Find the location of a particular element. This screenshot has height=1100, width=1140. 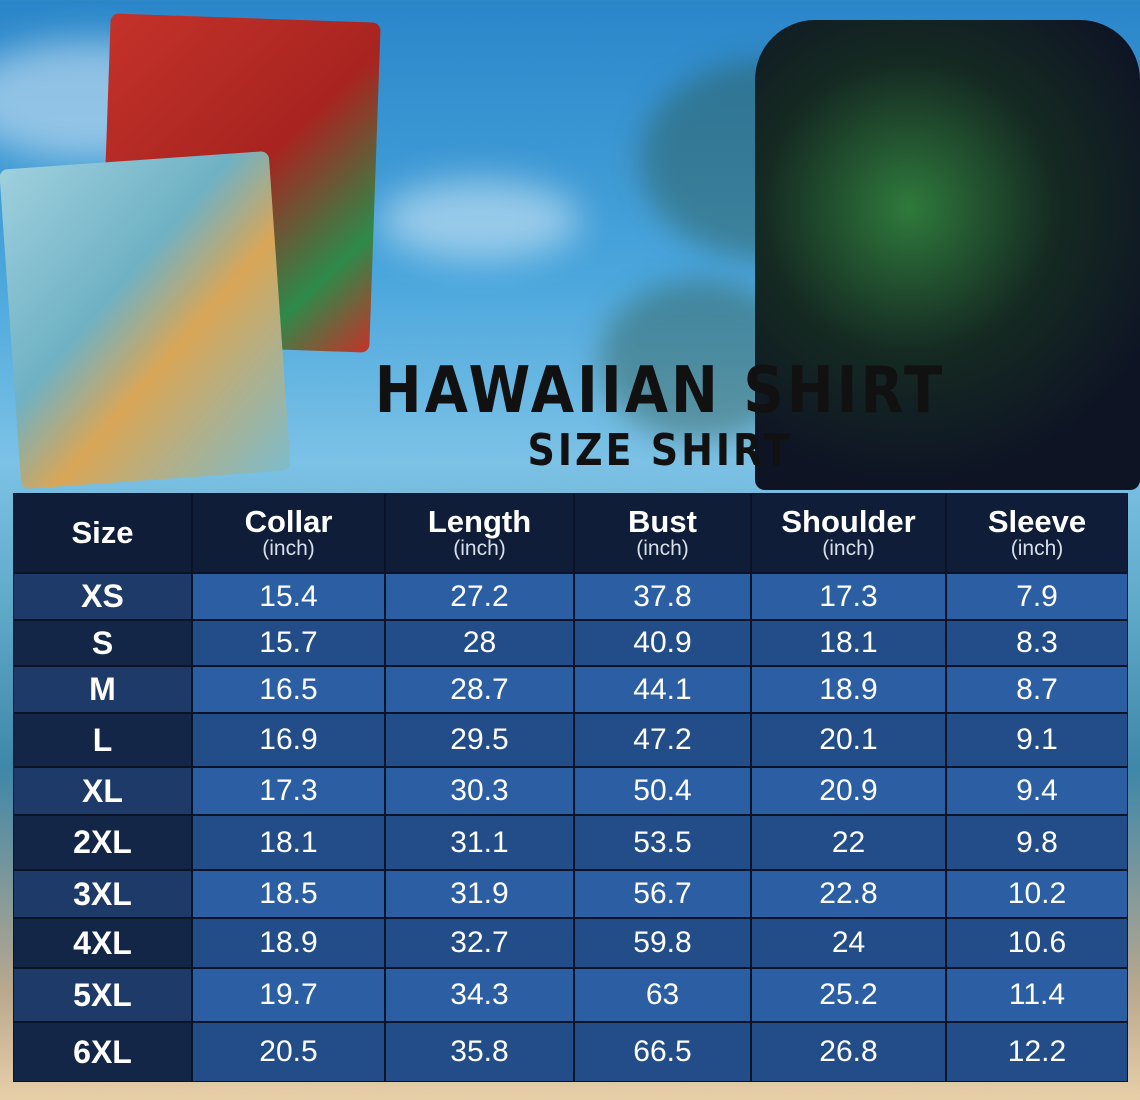

header-shoulder: Shoulder (inch) is located at coordinates (848, 533).